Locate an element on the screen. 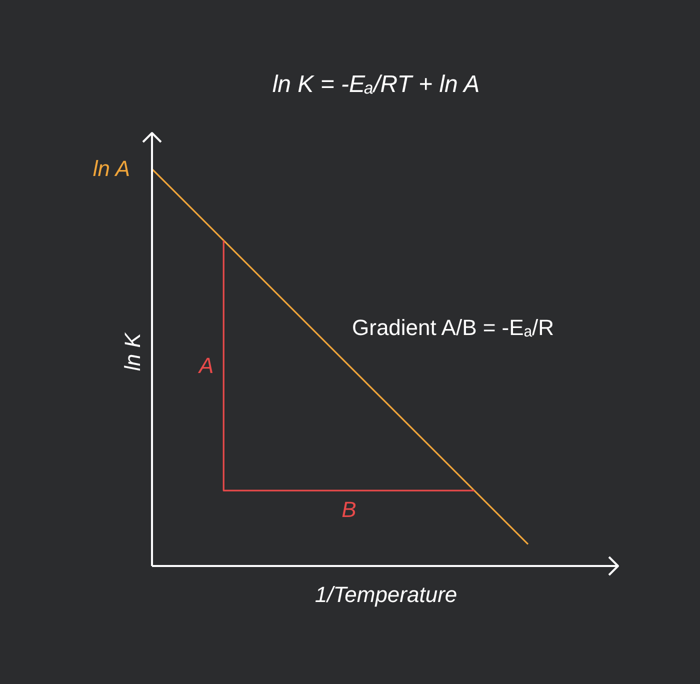 Image resolution: width=700 pixels, height=684 pixels. y-axis-title: ln K is located at coordinates (133, 352).